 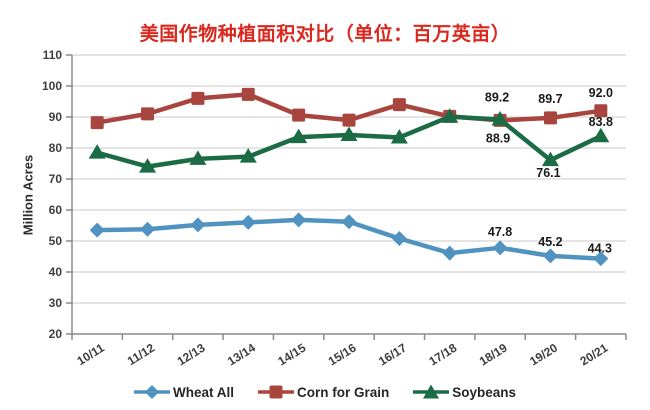 I want to click on svg-text: 45.2, so click(x=550, y=242).